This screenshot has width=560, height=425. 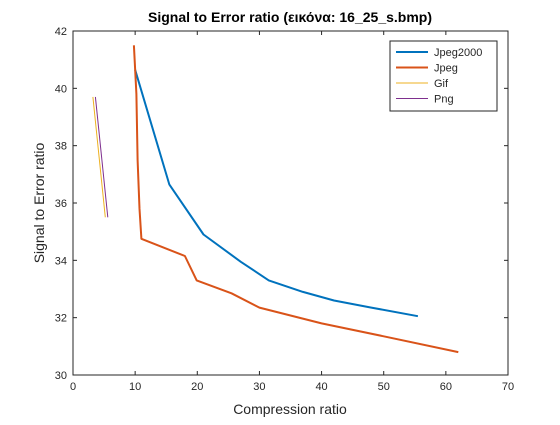 What do you see at coordinates (61, 261) in the screenshot?
I see `y-tick-label: 34` at bounding box center [61, 261].